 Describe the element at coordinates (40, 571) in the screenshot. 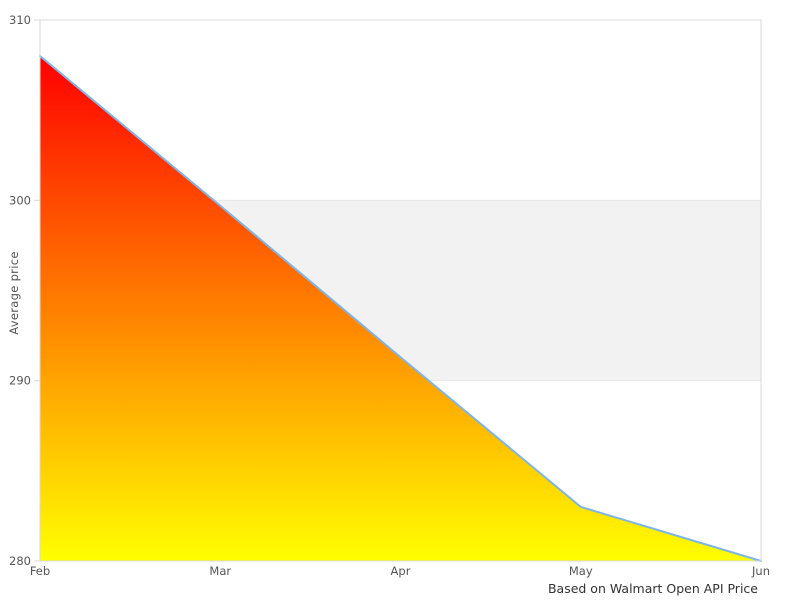

I see `x-tick-label: Feb` at that location.